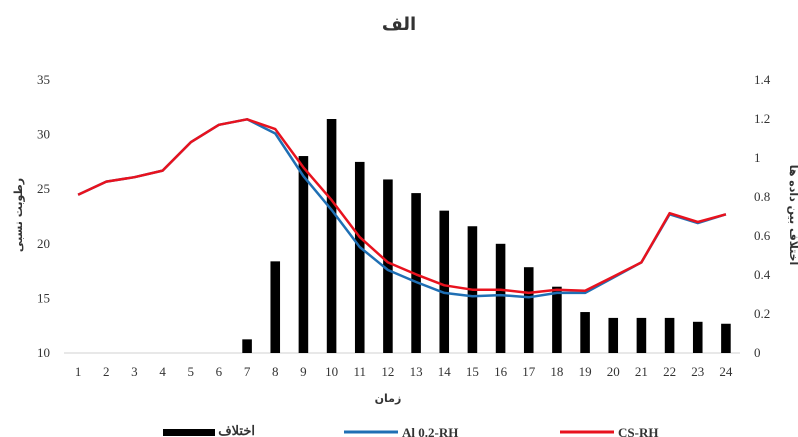 The height and width of the screenshot is (437, 798). What do you see at coordinates (331, 371) in the screenshot?
I see `x-tick-label: 10` at bounding box center [331, 371].